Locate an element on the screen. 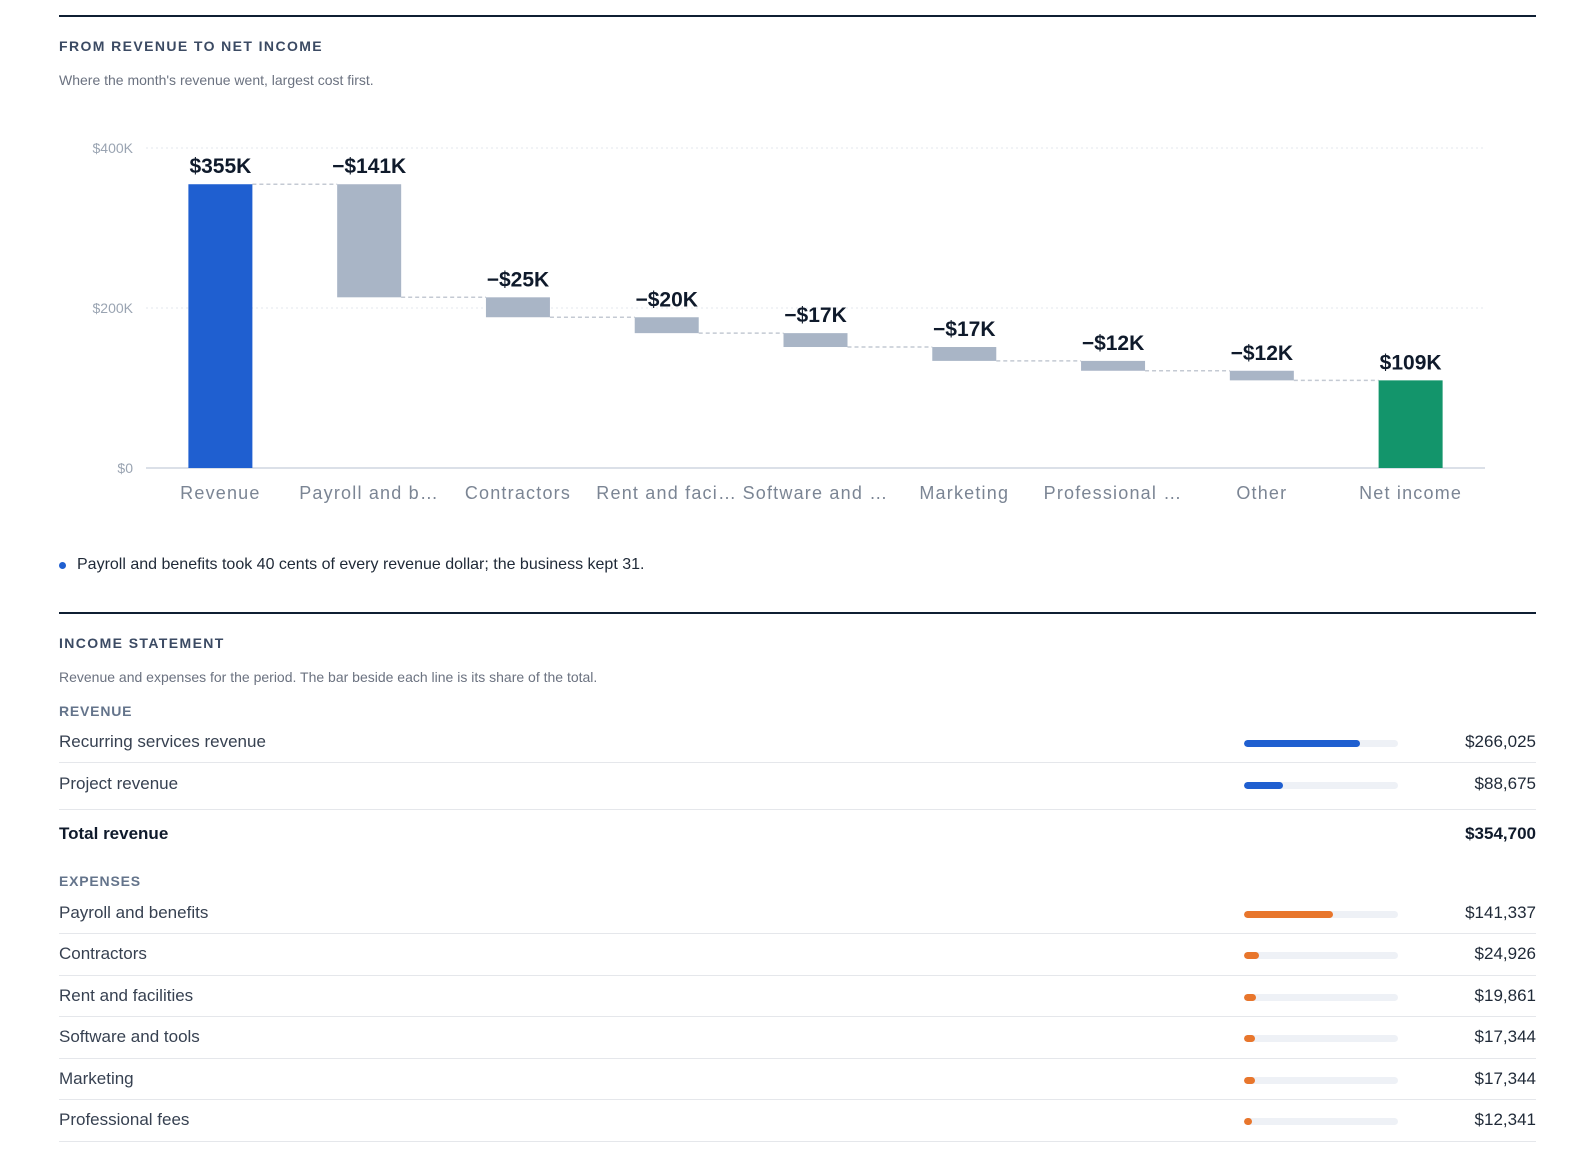  statement-row: Rent and facilities $19,861 is located at coordinates (797, 1005).